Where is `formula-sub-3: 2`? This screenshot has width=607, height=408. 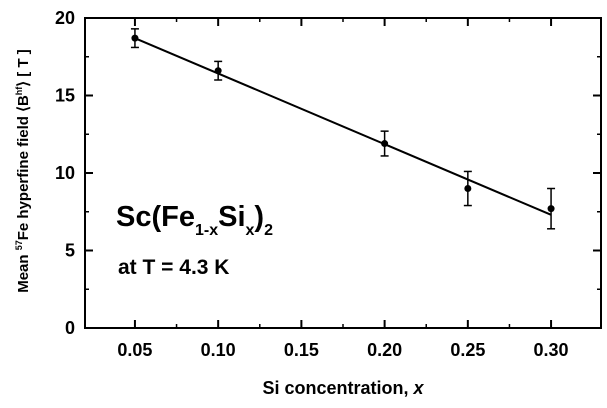
formula-sub-3: 2 is located at coordinates (268, 230).